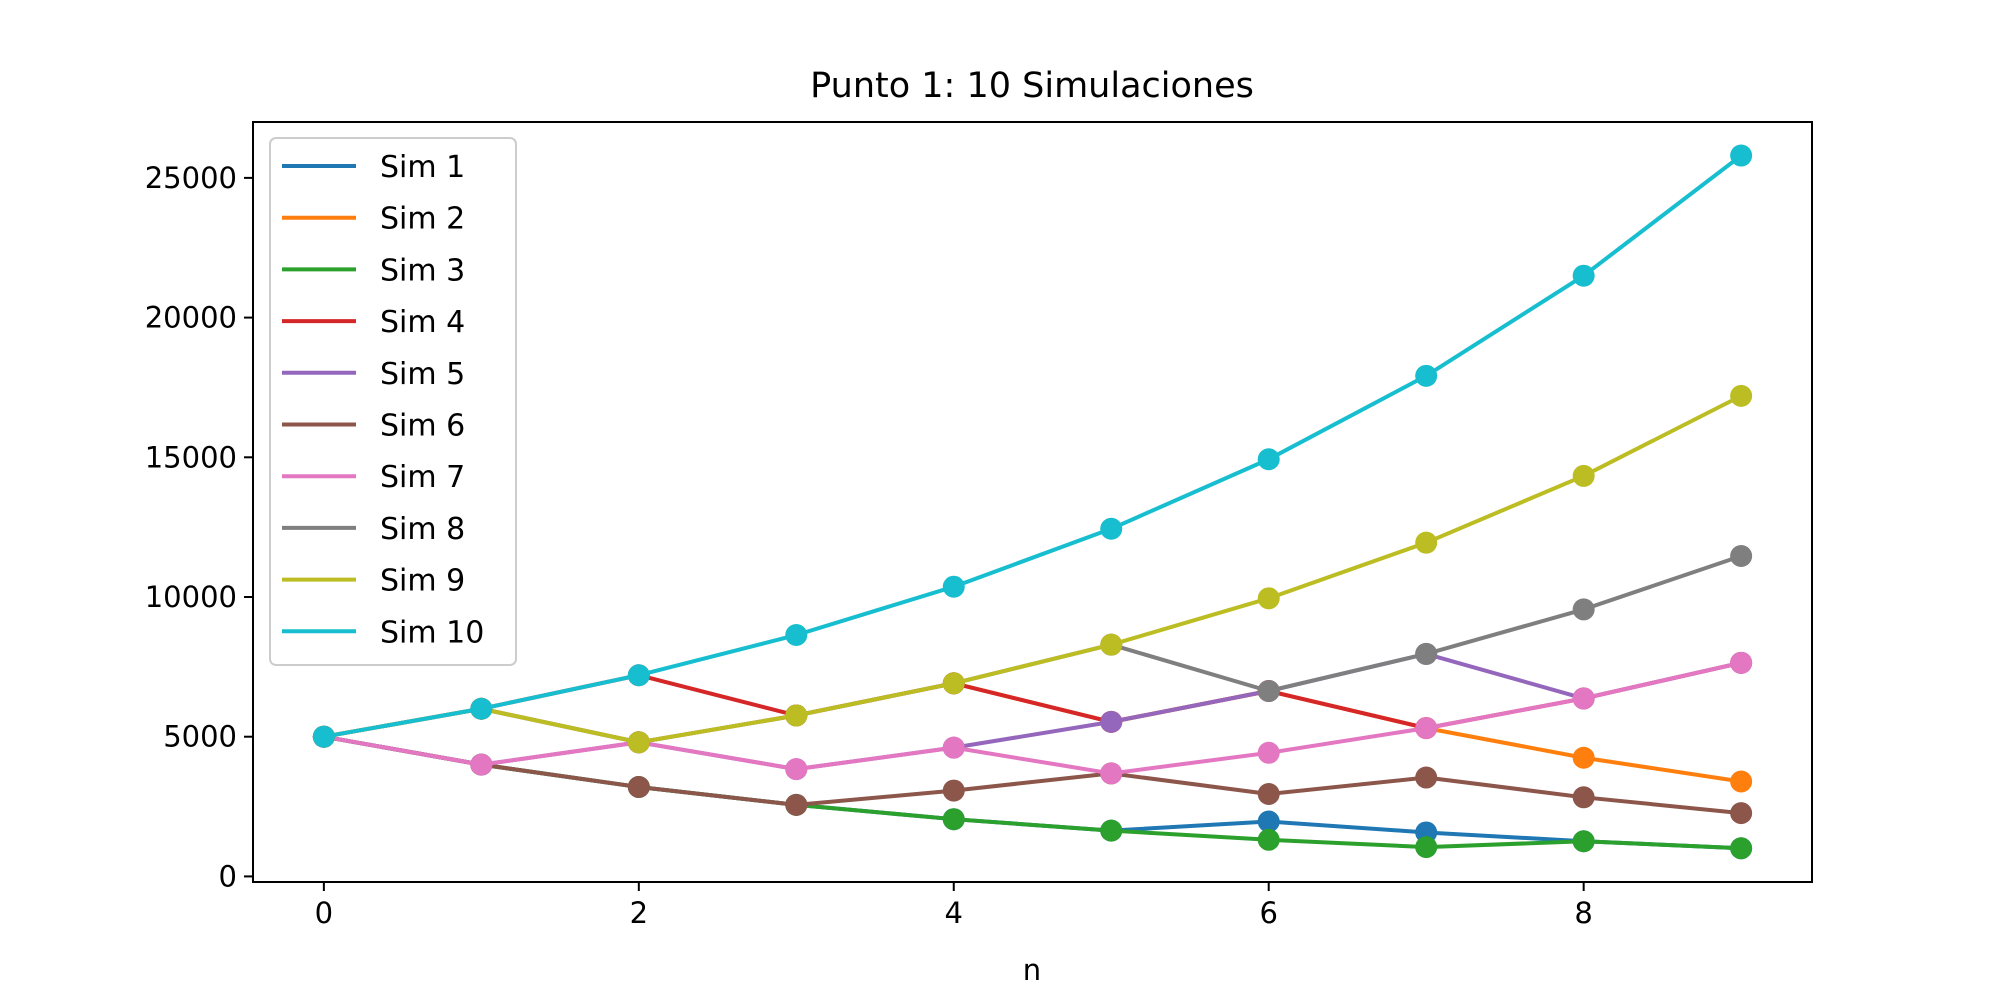 The image size is (2000, 1000). I want to click on legend-item: Sim 7, so click(373, 477).